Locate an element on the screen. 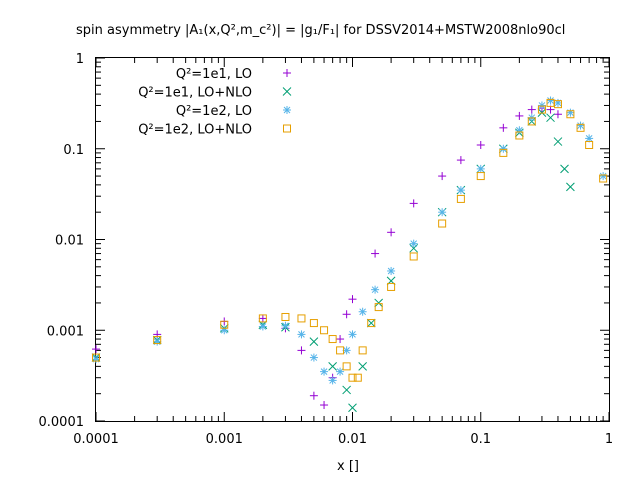  legend-label: Q²=1e2, LO+NLO is located at coordinates (195, 130).